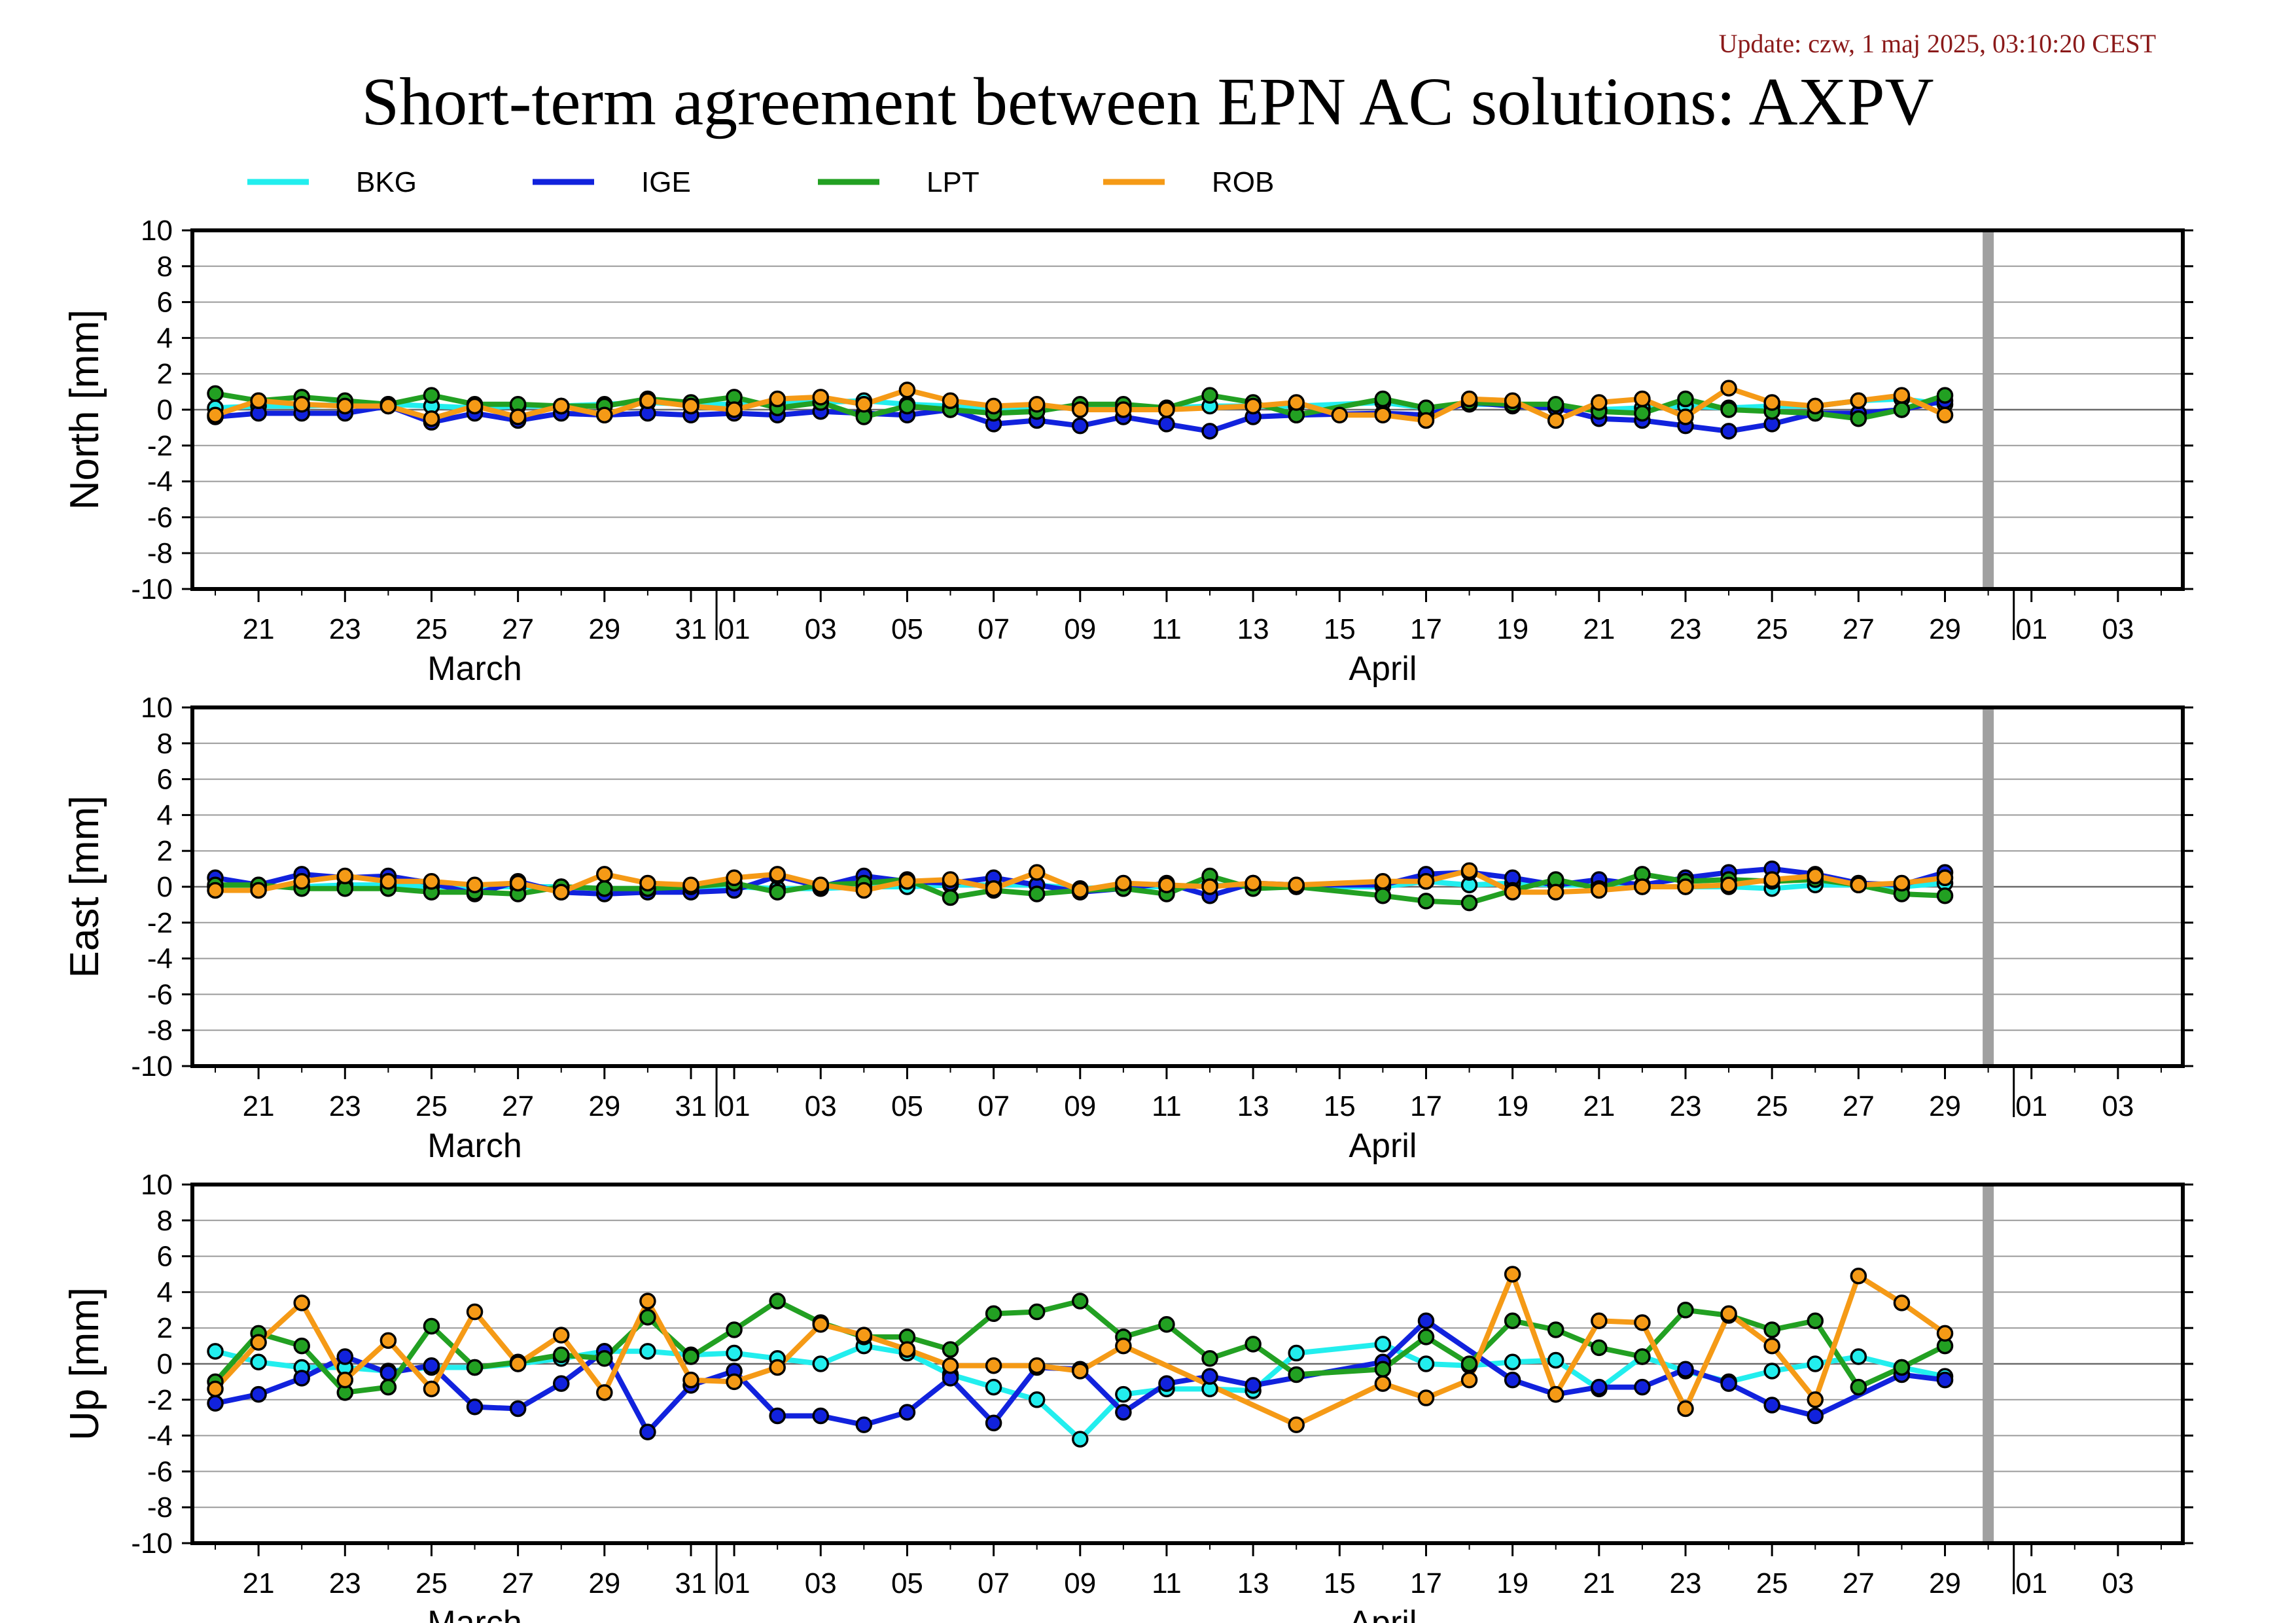  What do you see at coordinates (84, 1363) in the screenshot?
I see `y-axis-label: Up [mm]` at bounding box center [84, 1363].